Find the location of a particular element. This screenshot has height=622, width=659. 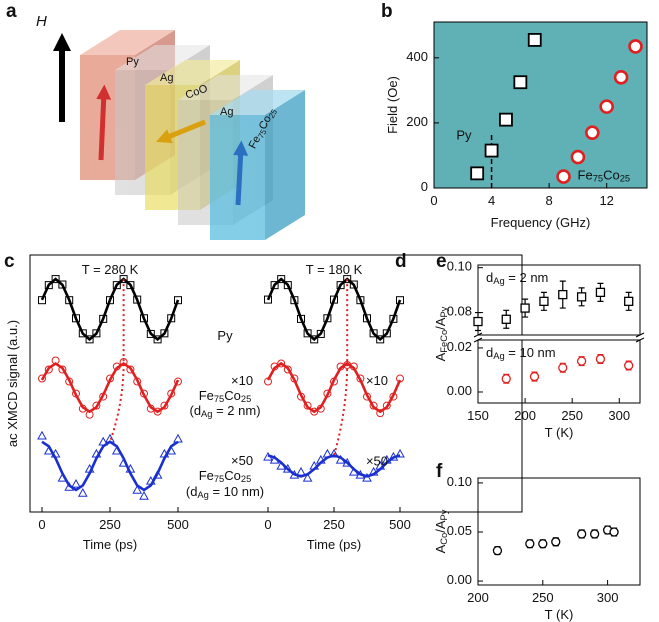

axis-break is located at coordinates (478, 337).